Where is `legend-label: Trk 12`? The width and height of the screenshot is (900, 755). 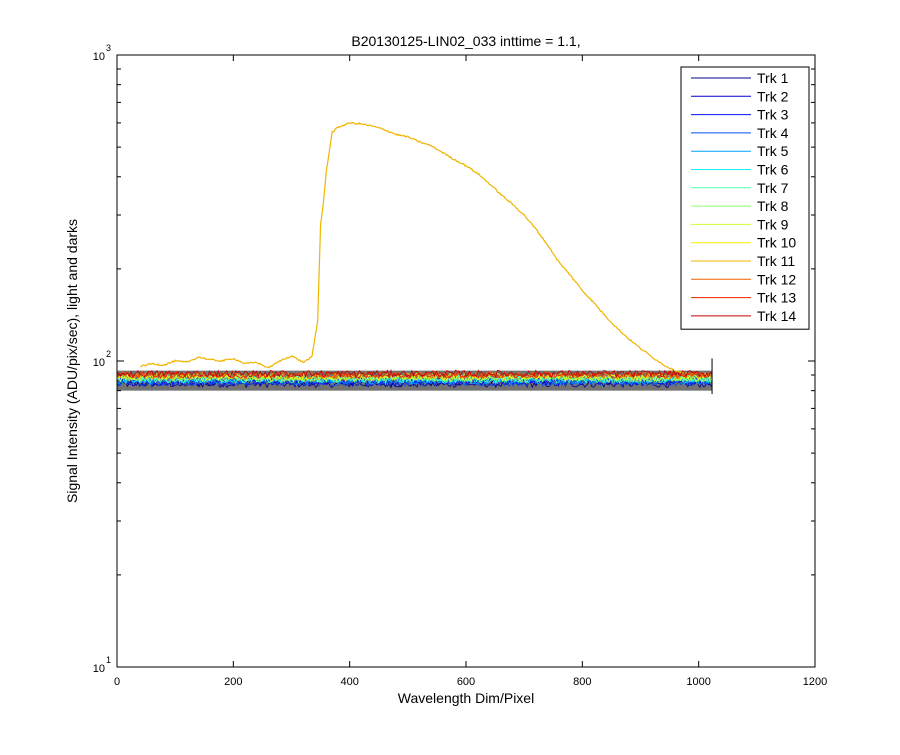
legend-label: Trk 12 is located at coordinates (776, 279).